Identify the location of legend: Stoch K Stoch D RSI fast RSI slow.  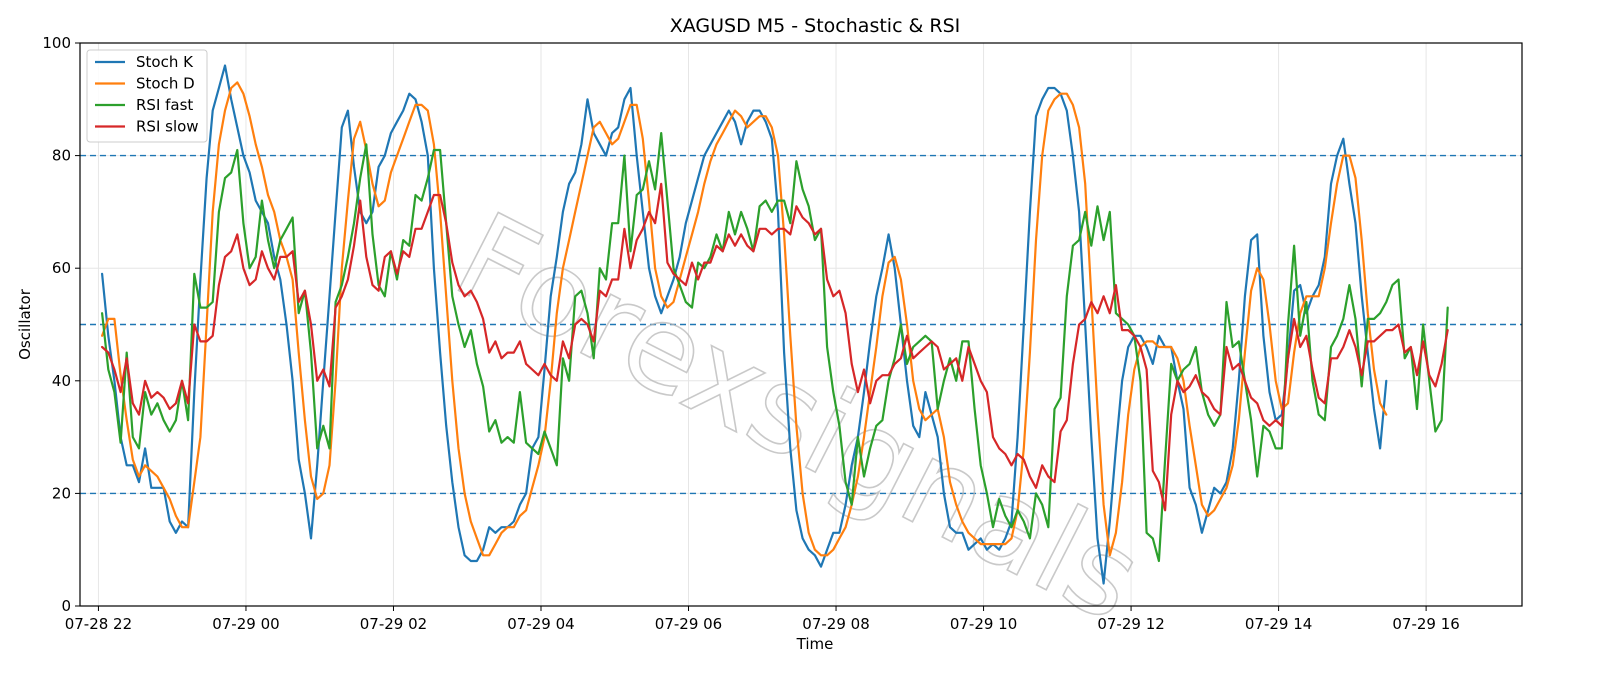
(147, 96).